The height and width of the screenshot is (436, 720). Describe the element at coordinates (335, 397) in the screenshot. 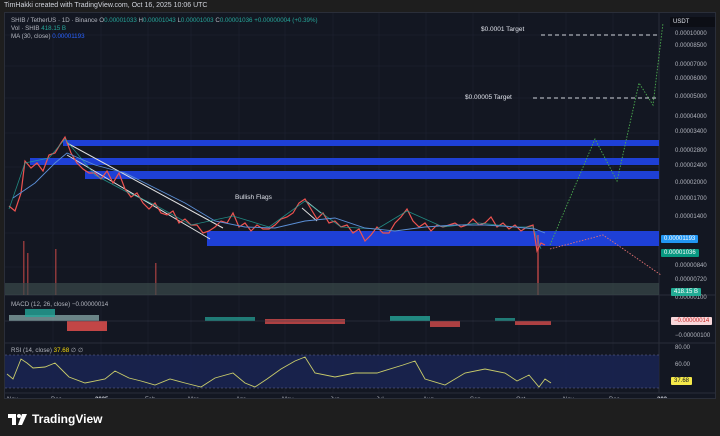

I see `time-tick: Jun` at that location.